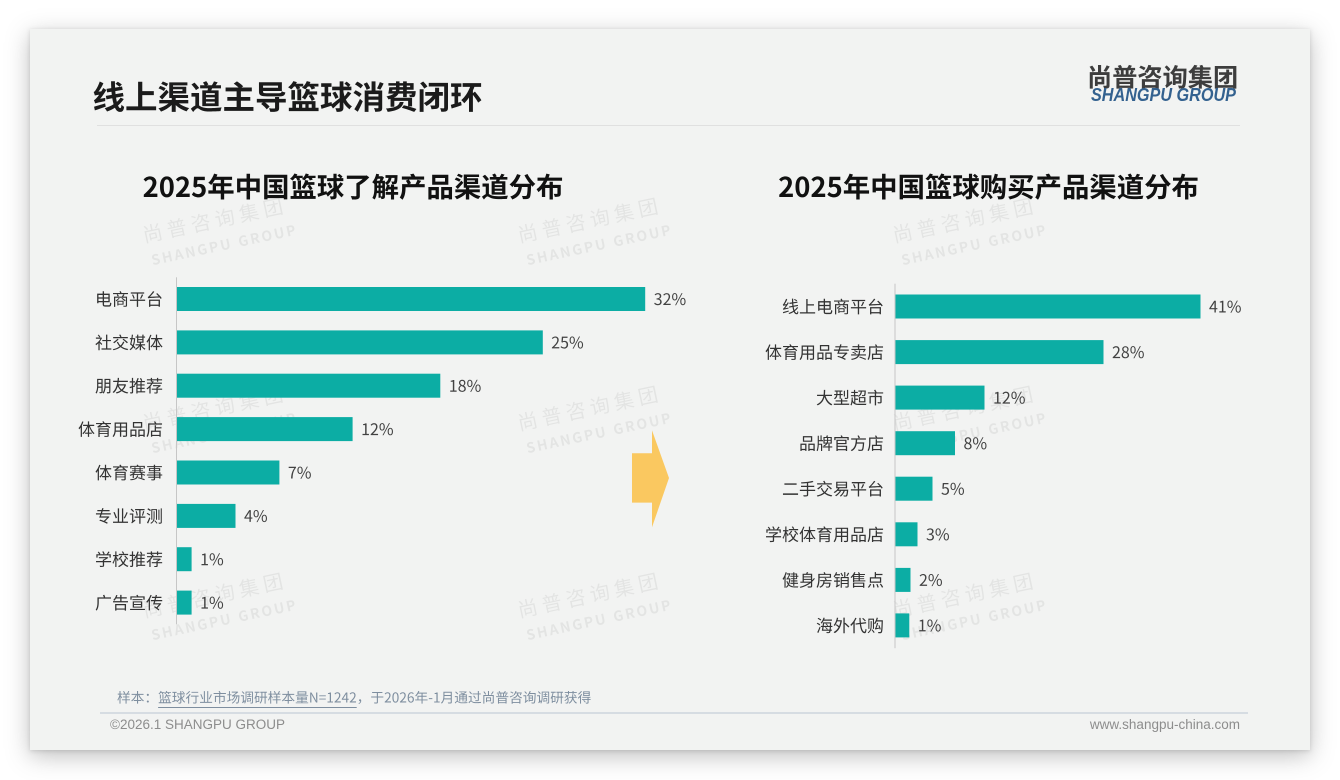 This screenshot has width=1340, height=780. Describe the element at coordinates (1164, 724) in the screenshot. I see `svg-text: www.shangpu-china.com` at that location.